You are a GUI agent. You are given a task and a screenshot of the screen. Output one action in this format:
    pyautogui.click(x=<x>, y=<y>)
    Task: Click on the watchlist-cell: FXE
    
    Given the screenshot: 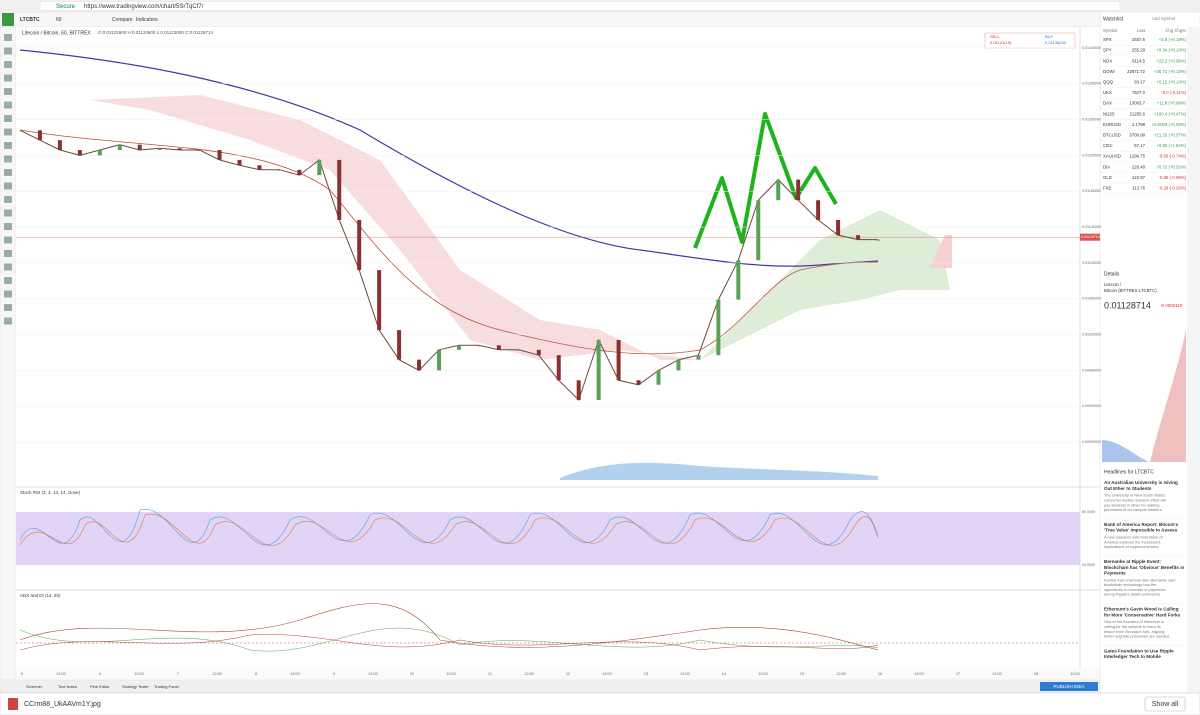 What is the action you would take?
    pyautogui.click(x=1107, y=188)
    